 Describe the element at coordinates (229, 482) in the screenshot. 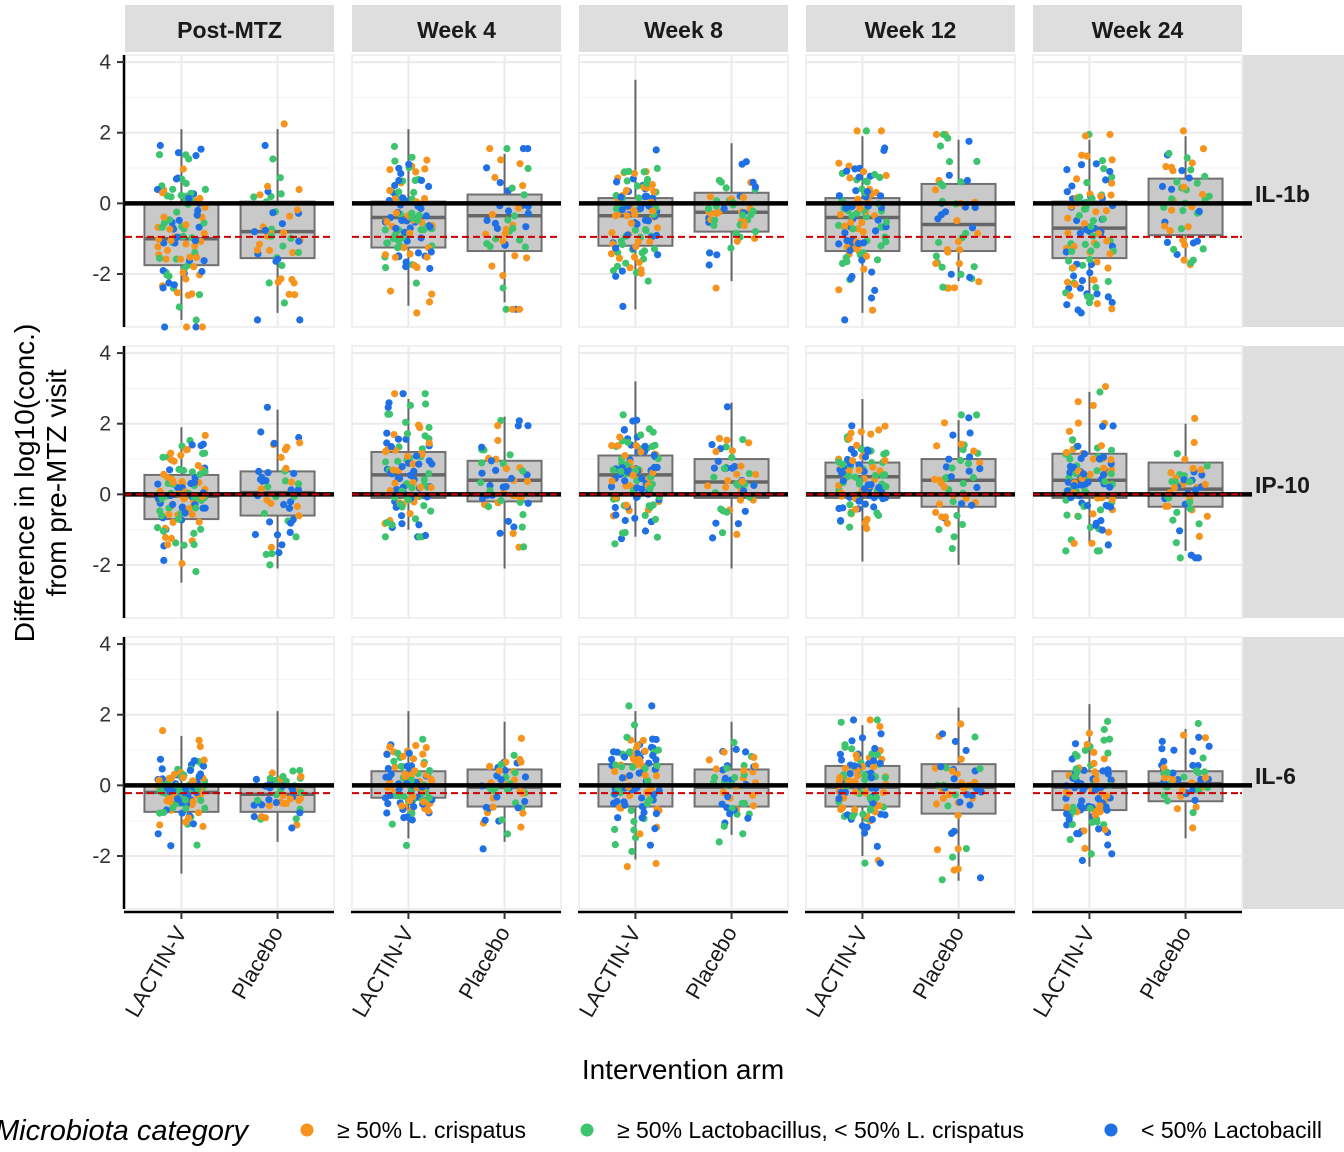

I see `panel-ip-10-post-mtz` at that location.